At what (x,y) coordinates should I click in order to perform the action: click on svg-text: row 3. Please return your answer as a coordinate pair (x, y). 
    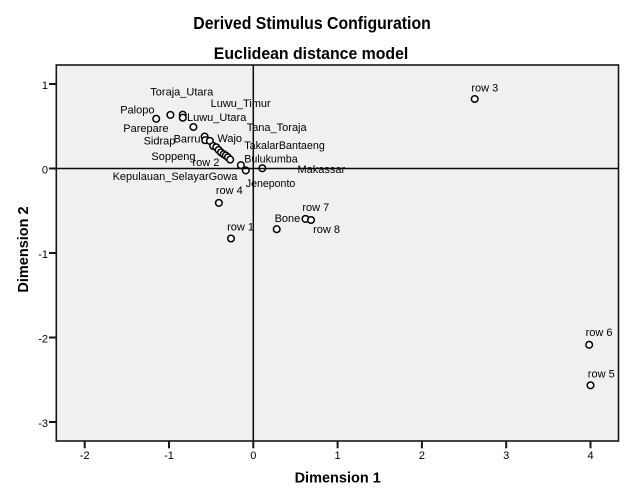
    Looking at the image, I should click on (484, 88).